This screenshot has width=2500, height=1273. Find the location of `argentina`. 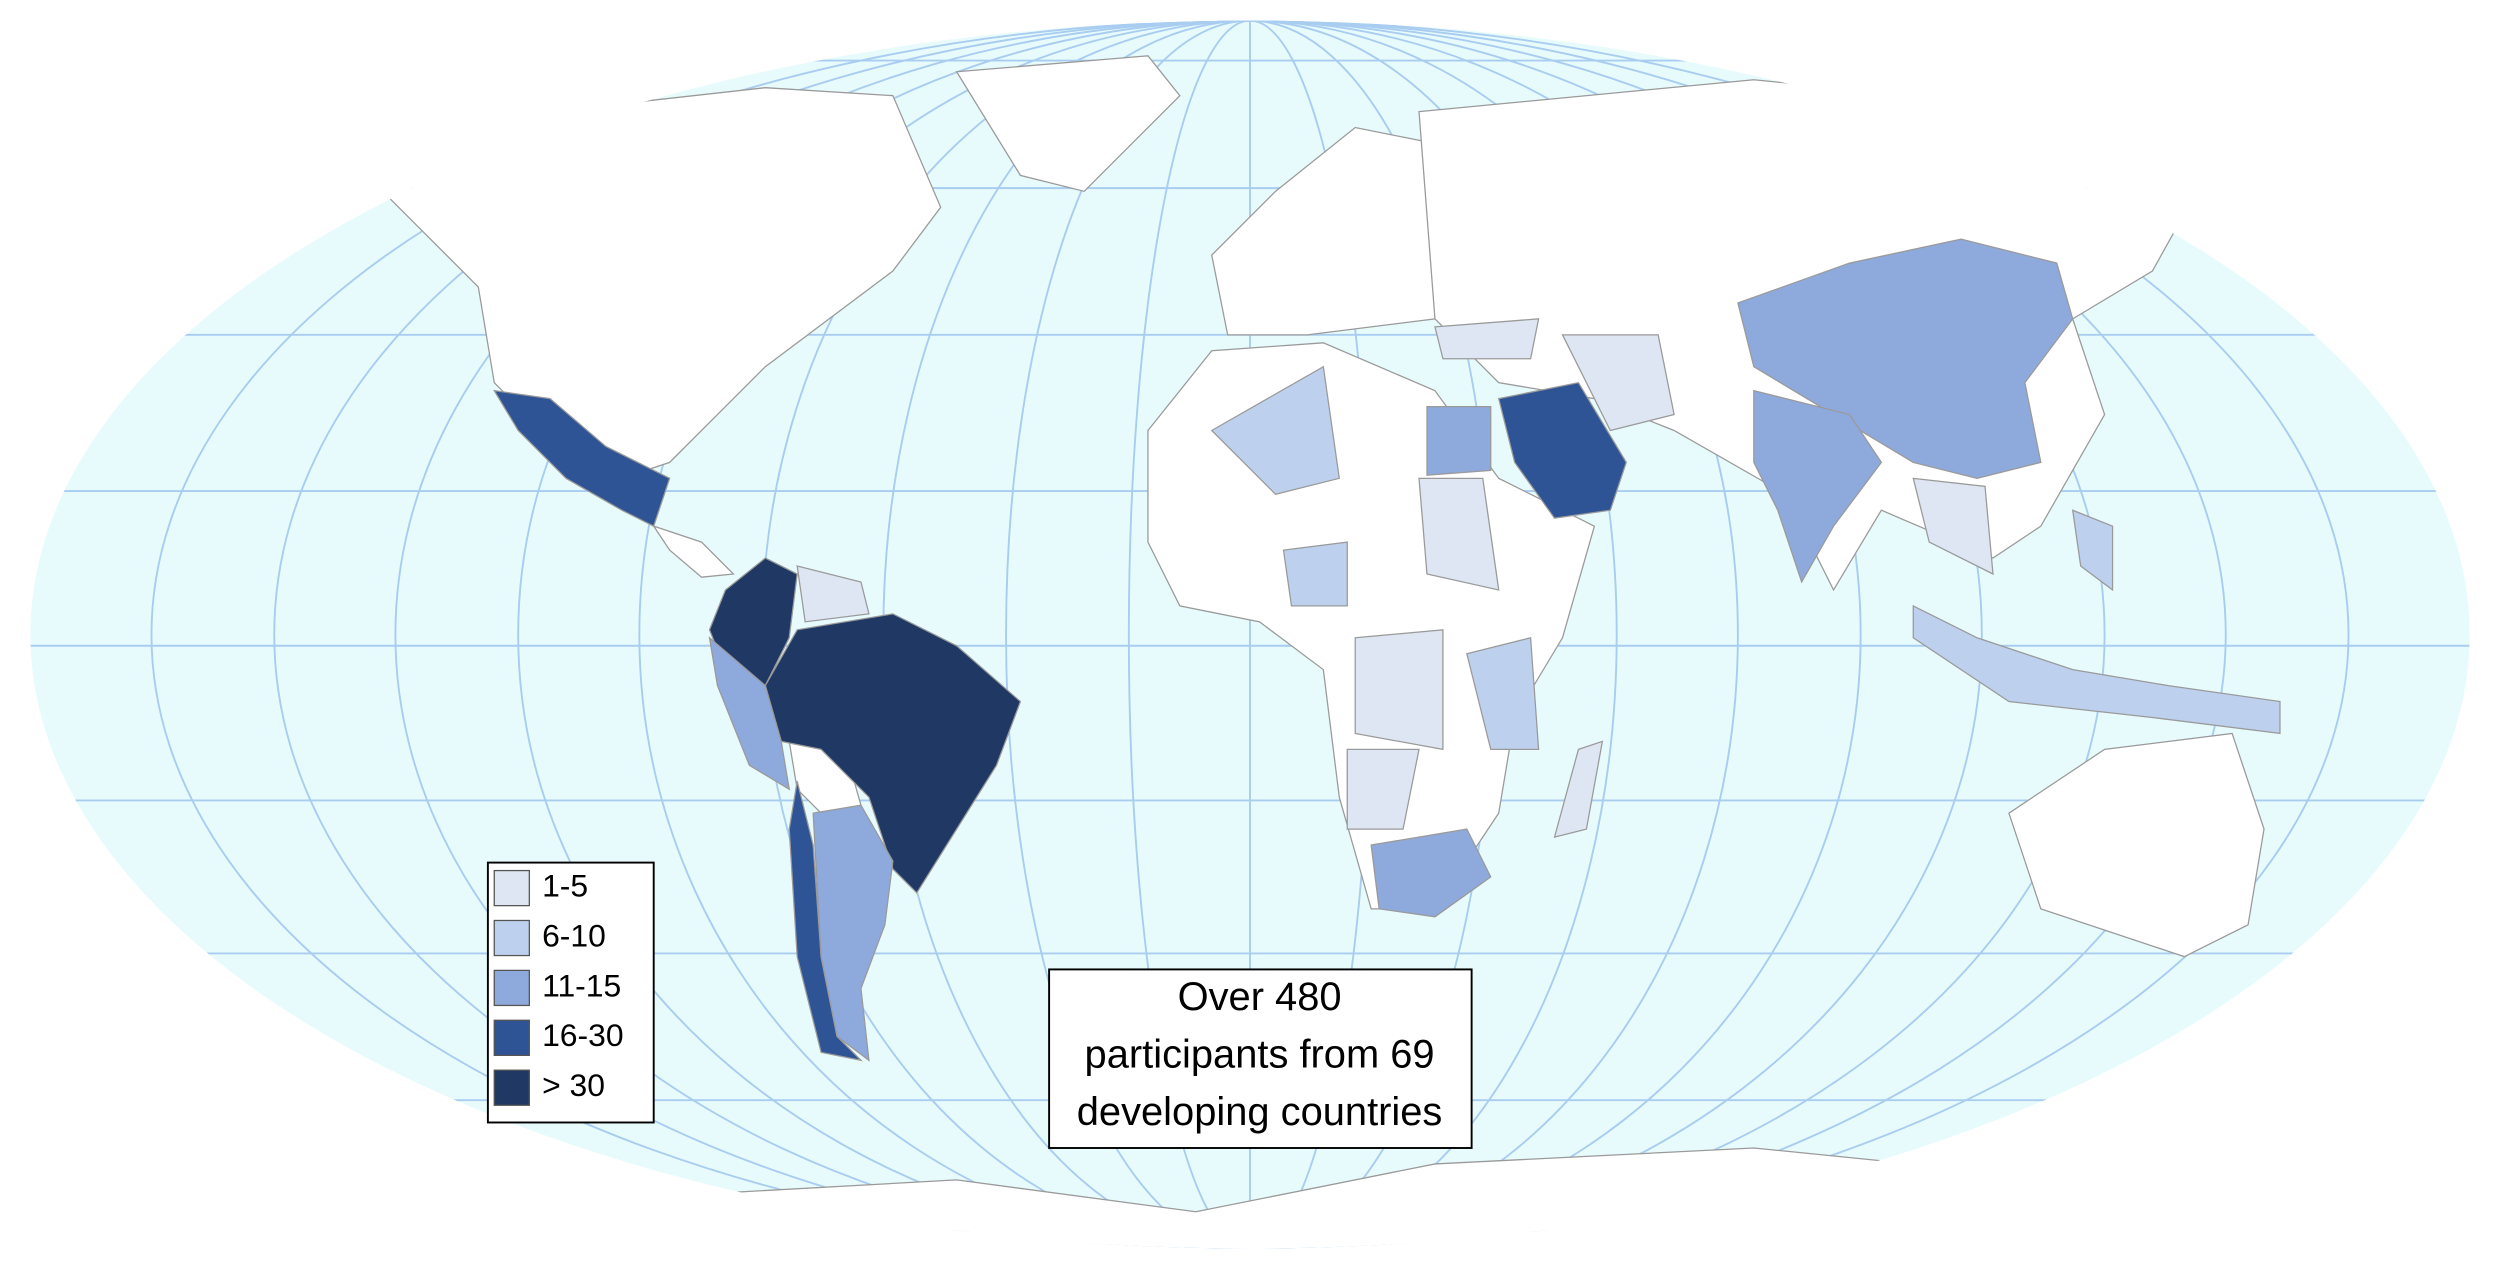

argentina is located at coordinates (853, 933).